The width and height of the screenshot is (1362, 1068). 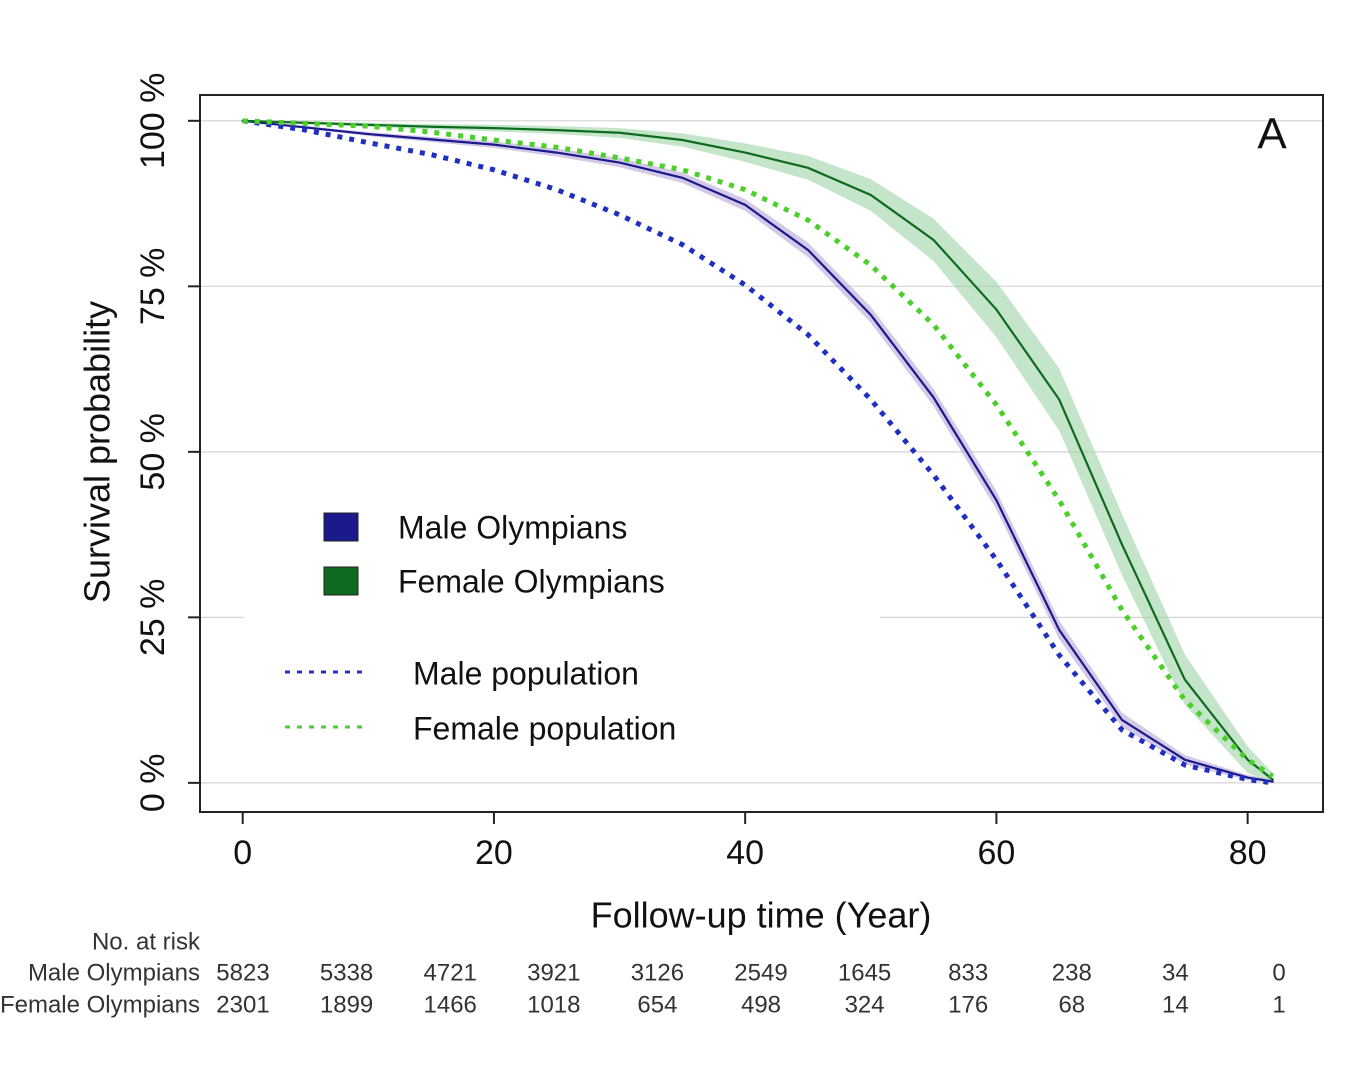 I want to click on risk-value: 324, so click(x=865, y=1004).